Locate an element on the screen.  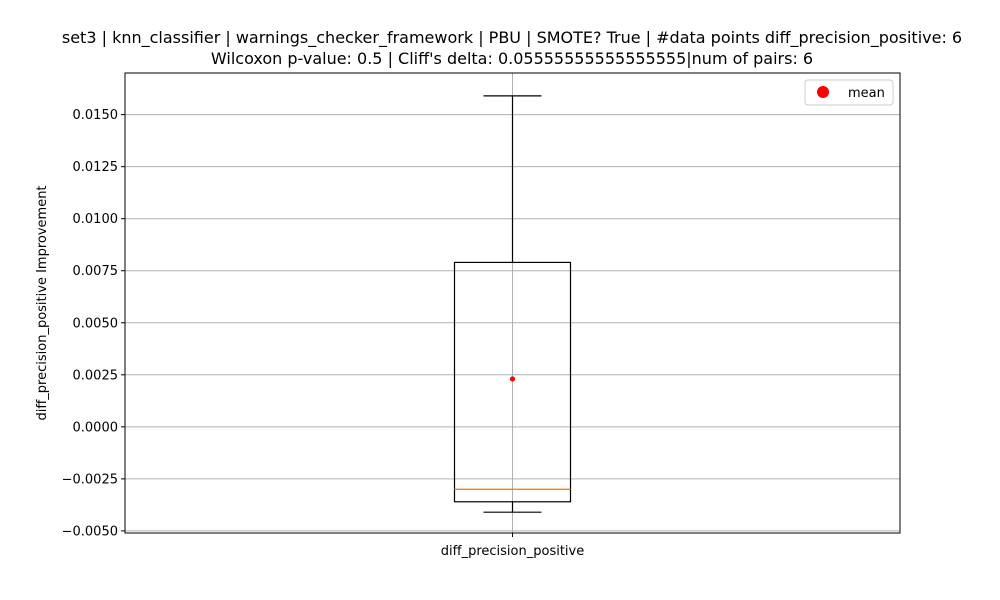
y-tick-label: −0.0050 is located at coordinates (90, 531).